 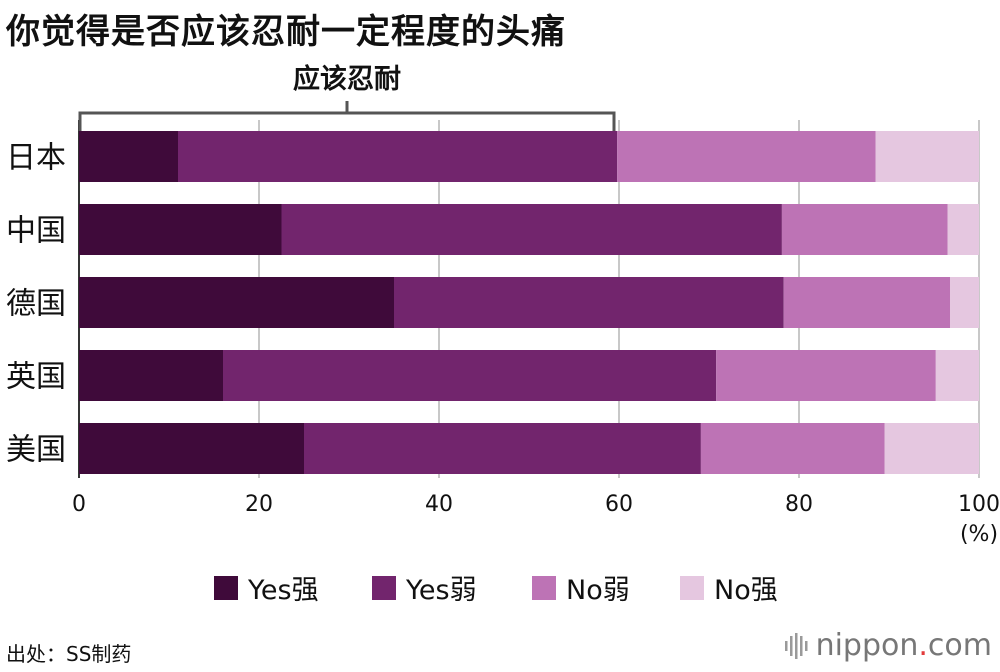 What do you see at coordinates (544, 587) in the screenshot?
I see `legend-swatch-no-weak` at bounding box center [544, 587].